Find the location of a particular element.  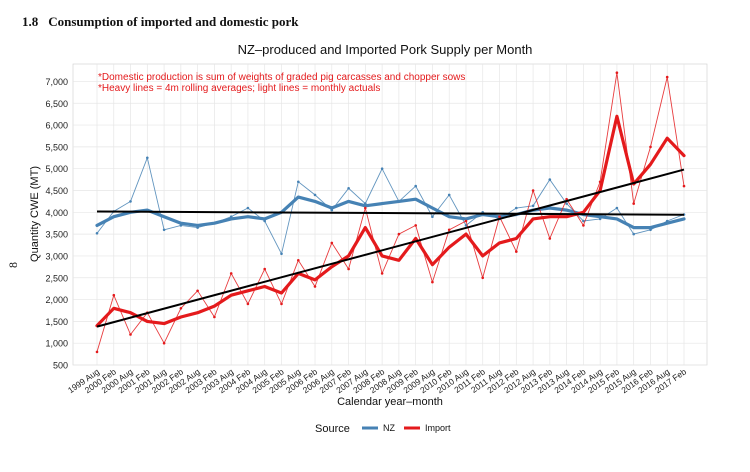

y-tick-label: 1,000 is located at coordinates (56, 344).